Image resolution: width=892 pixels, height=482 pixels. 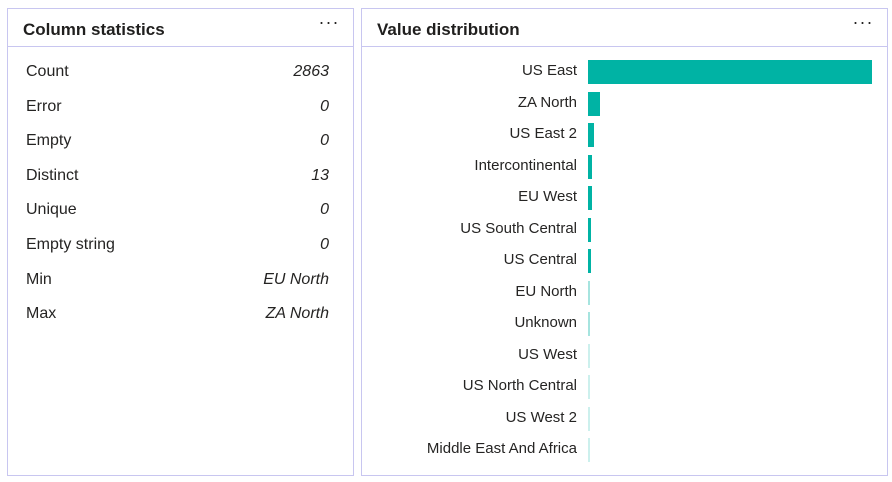 What do you see at coordinates (624, 104) in the screenshot?
I see `distribution-row: ZA North` at bounding box center [624, 104].